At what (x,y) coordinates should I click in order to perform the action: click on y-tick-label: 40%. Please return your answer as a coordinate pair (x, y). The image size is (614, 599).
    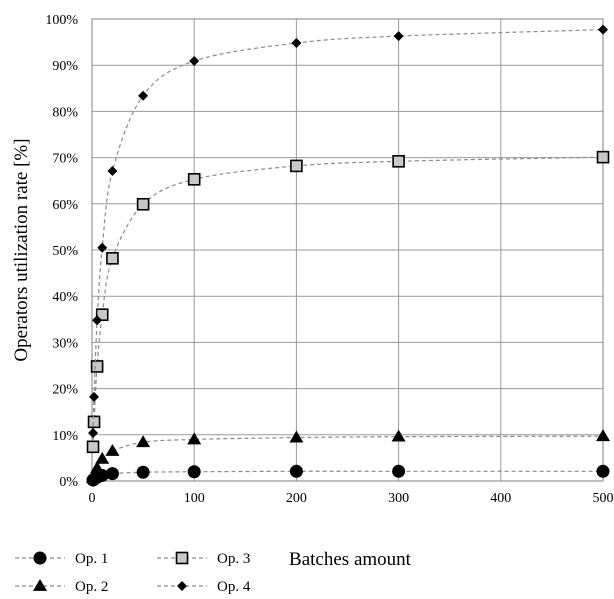
    Looking at the image, I should click on (65, 297).